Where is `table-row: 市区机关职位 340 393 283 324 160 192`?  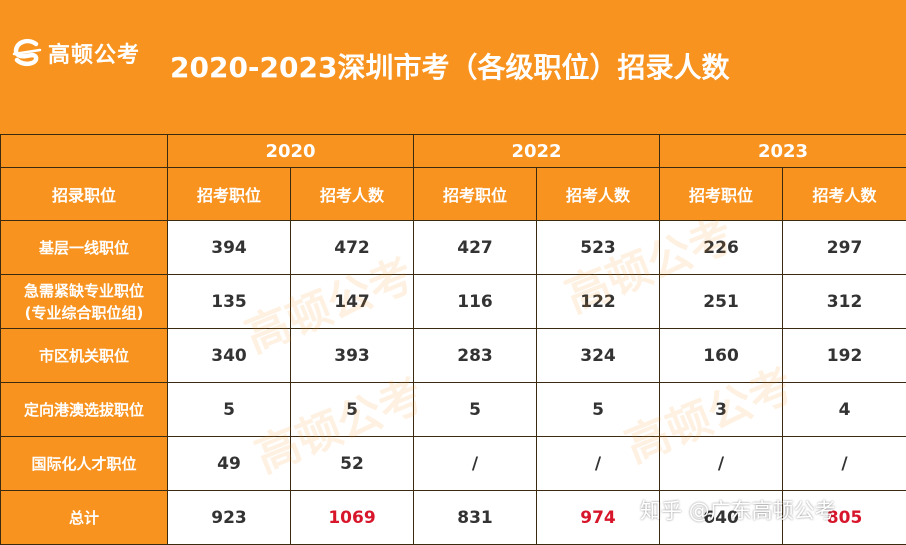
table-row: 市区机关职位 340 393 283 324 160 192 is located at coordinates (453, 355).